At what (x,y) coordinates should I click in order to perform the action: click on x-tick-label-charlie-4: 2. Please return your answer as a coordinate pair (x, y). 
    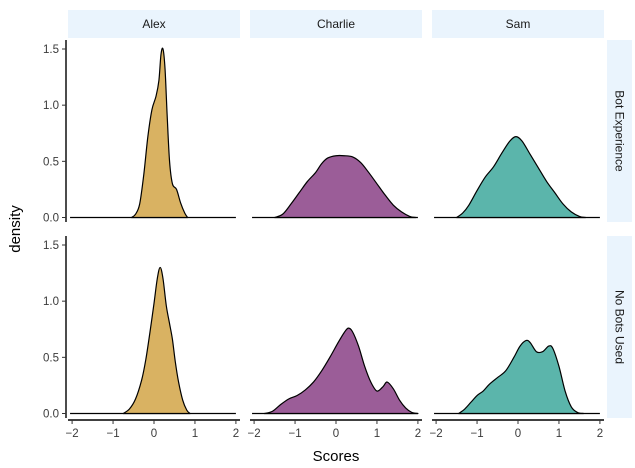
    Looking at the image, I should click on (418, 434).